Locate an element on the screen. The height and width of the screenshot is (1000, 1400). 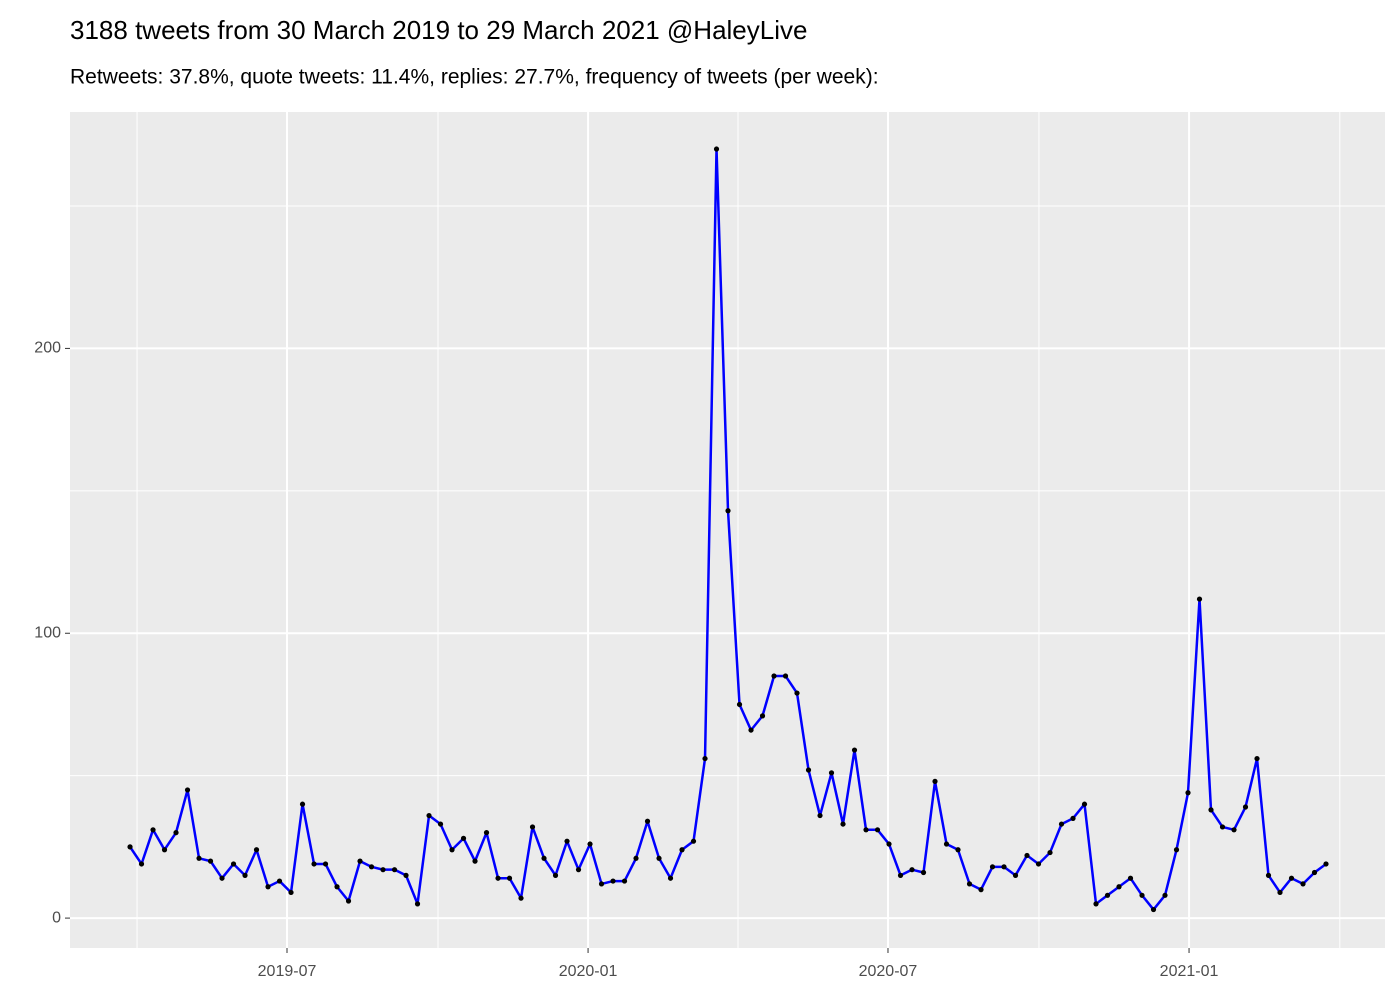
y-tick-label: 100 is located at coordinates (47, 632).